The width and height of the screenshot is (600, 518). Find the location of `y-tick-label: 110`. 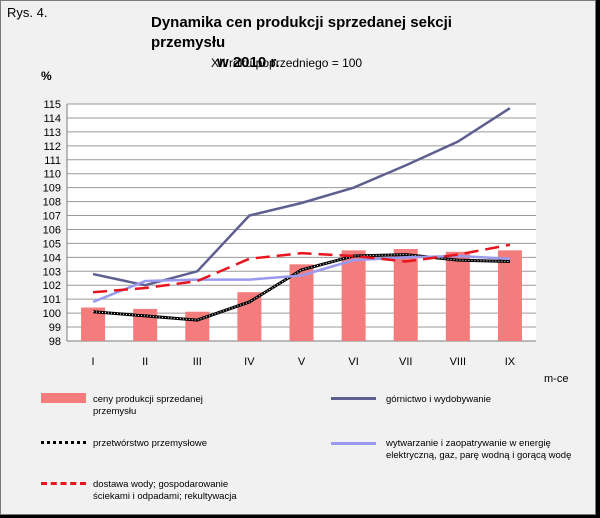

y-tick-label: 110 is located at coordinates (52, 175).